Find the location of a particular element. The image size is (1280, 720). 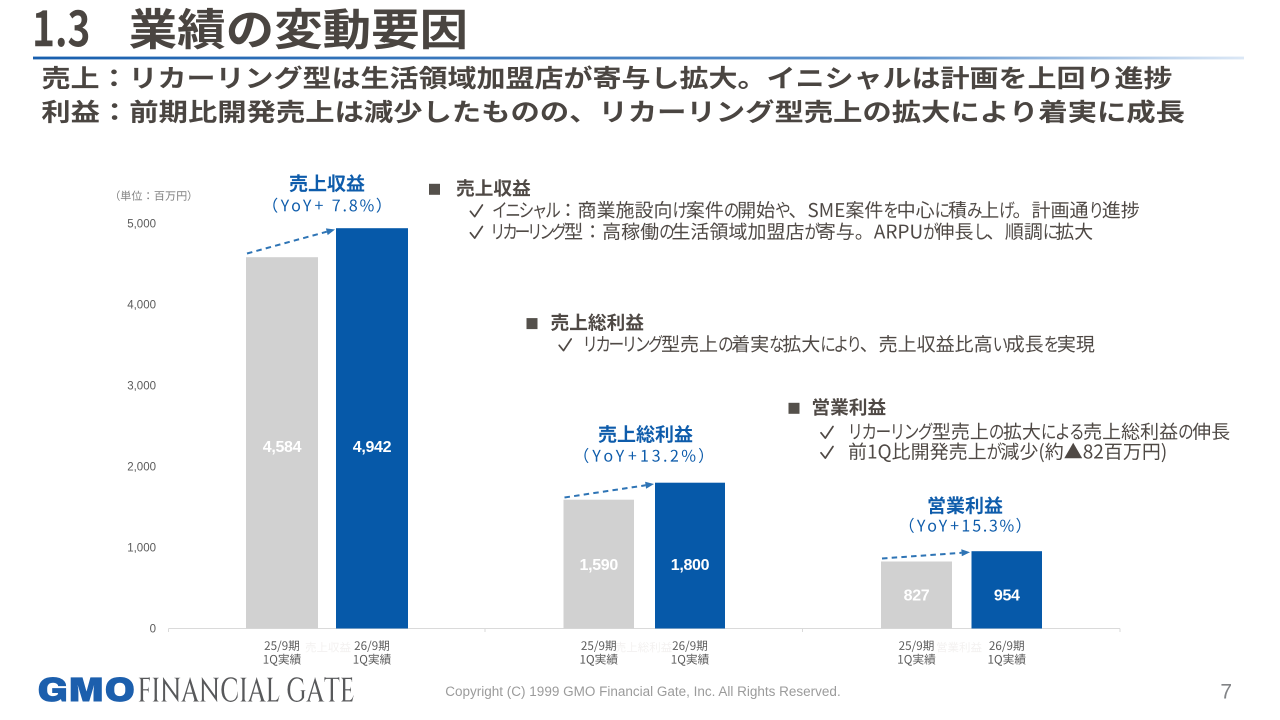

svg-text: 1,000 is located at coordinates (141, 549).